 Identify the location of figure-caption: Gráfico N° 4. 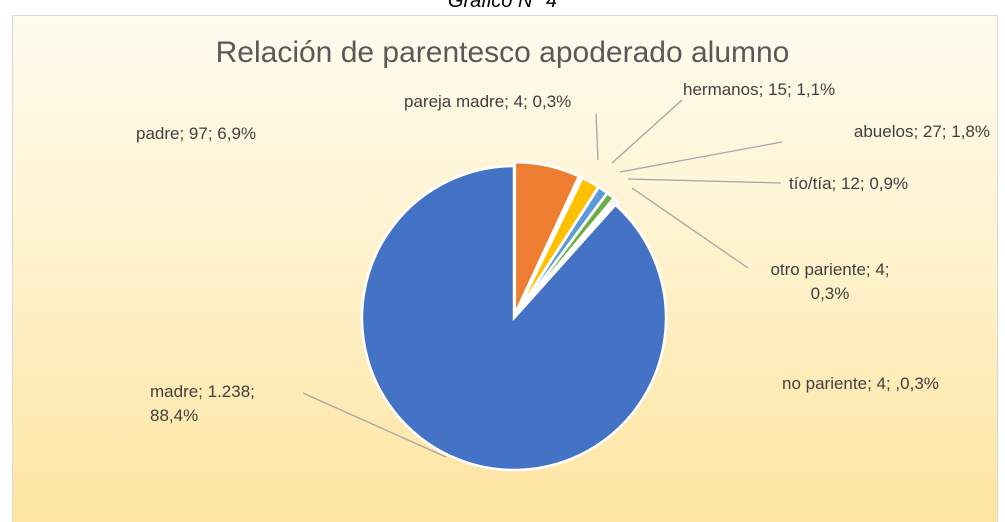
(502, 6).